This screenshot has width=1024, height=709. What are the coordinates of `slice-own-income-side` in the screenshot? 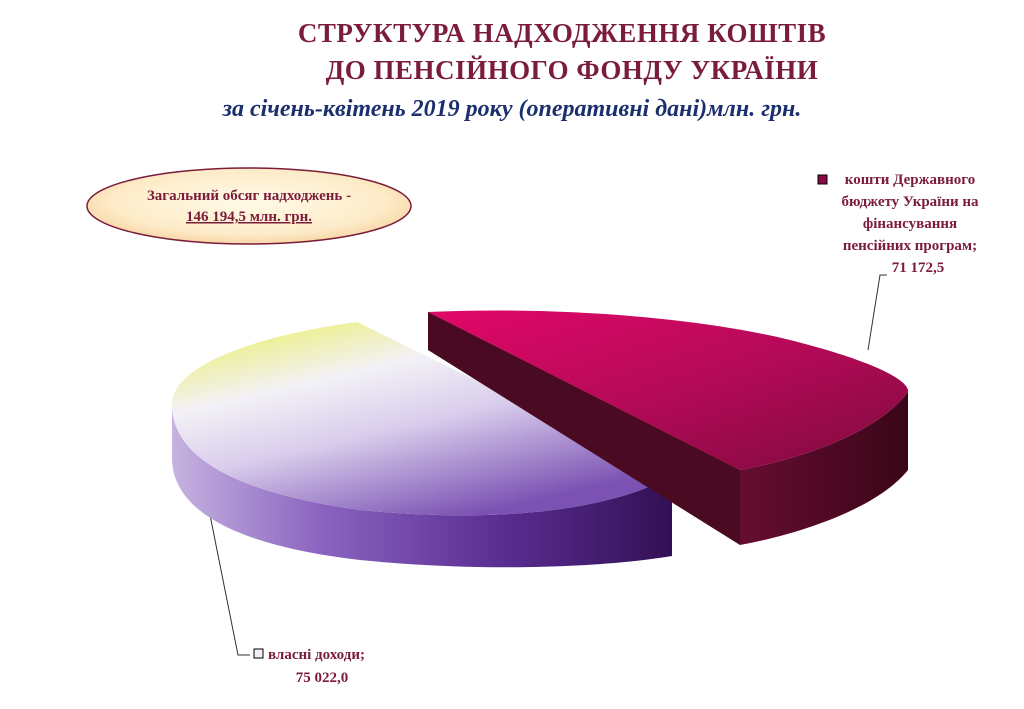 It's located at (422, 486).